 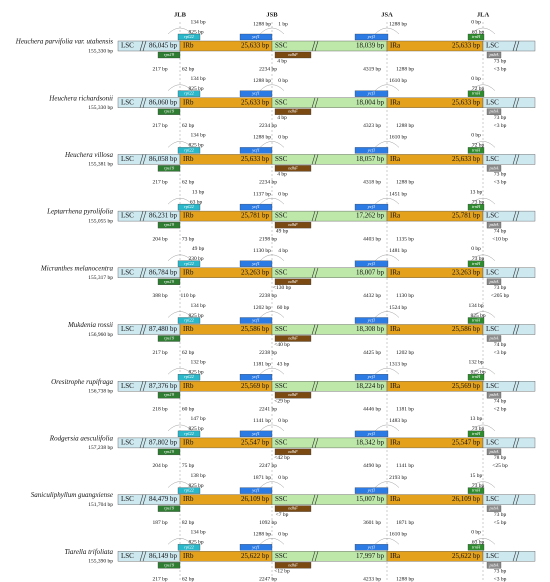 What do you see at coordinates (188, 409) in the screenshot?
I see `bottom-annotation: 60 bp` at bounding box center [188, 409].